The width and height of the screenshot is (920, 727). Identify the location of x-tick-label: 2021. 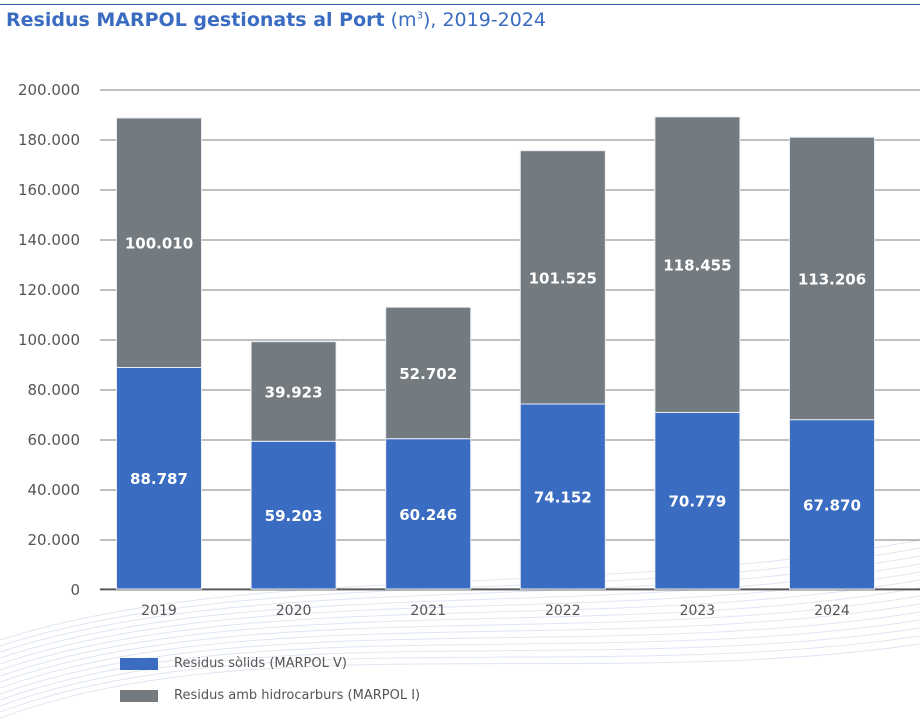
(428, 611).